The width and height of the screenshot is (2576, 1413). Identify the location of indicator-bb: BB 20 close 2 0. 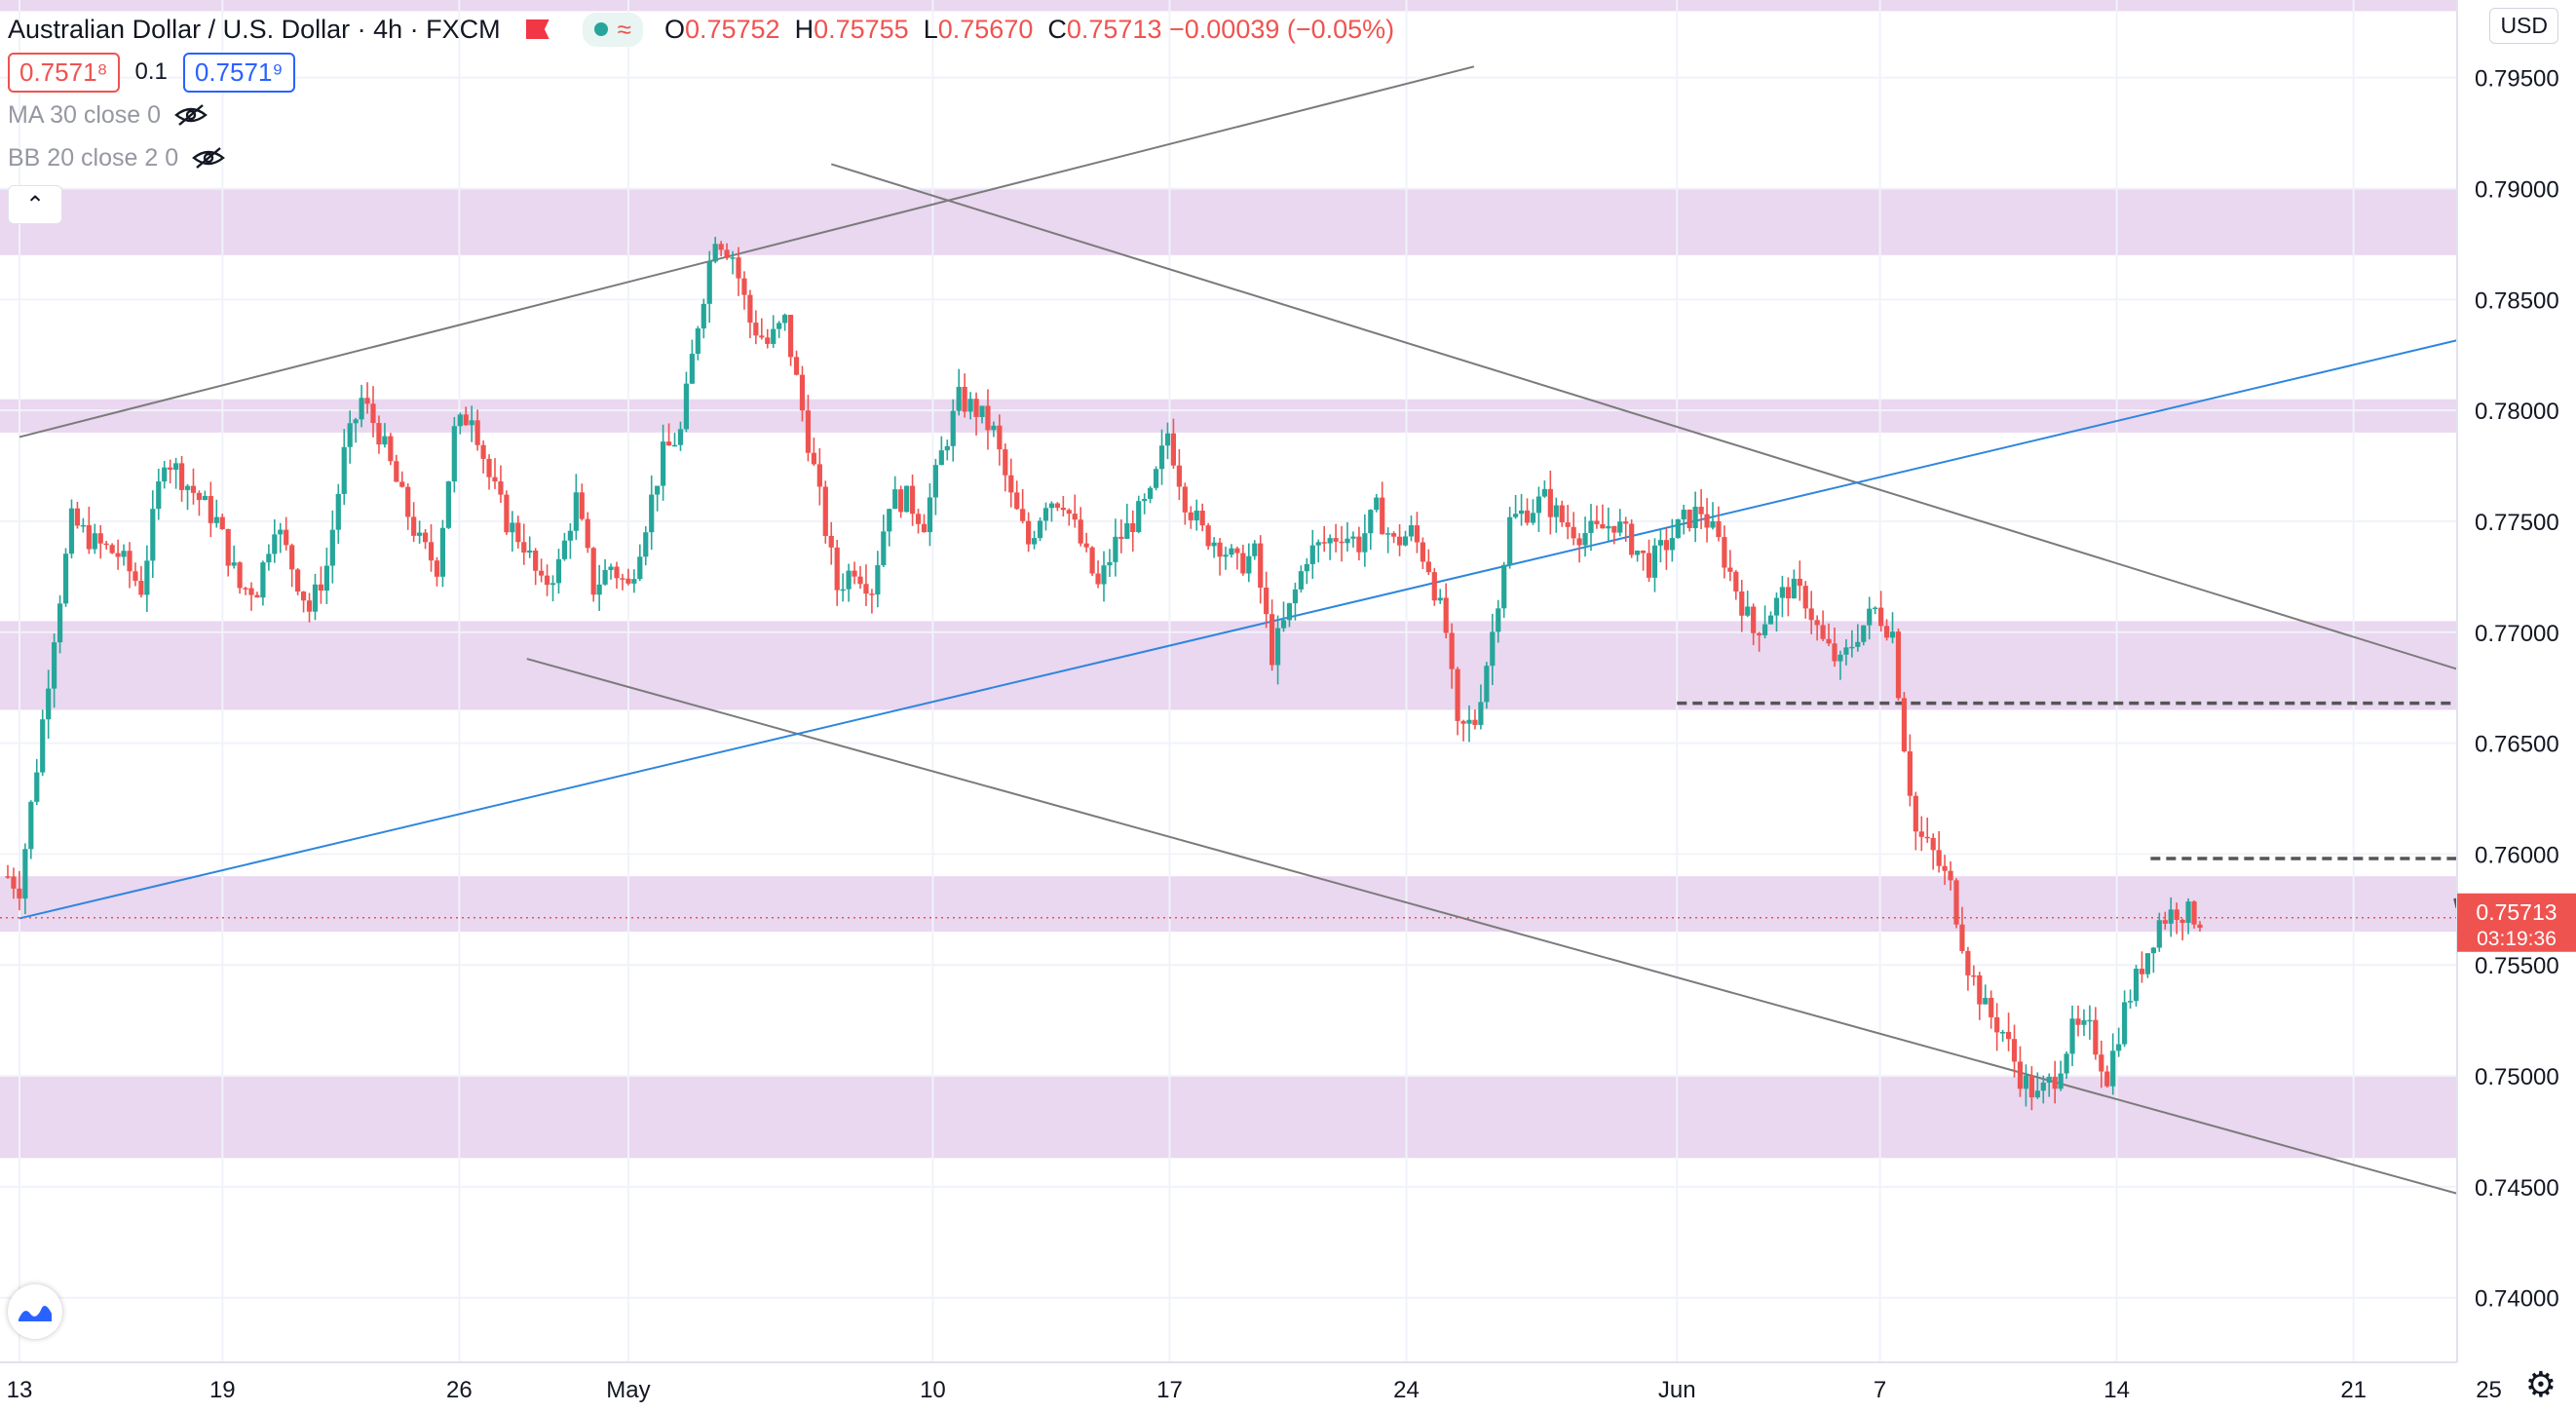
(701, 158).